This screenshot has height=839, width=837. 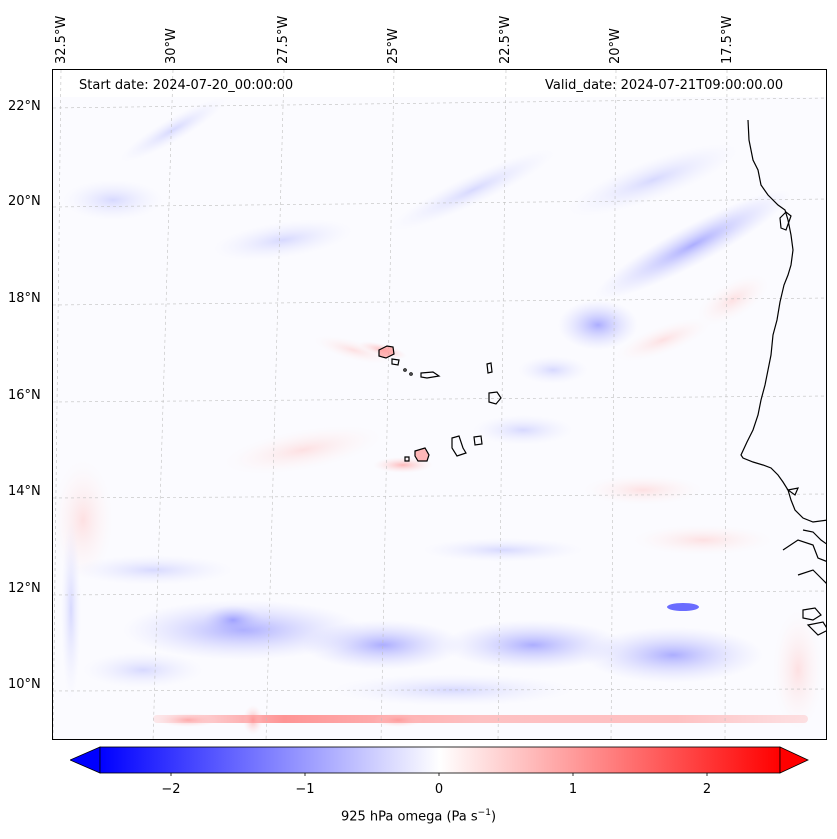 I want to click on colorbar-tick-minus1: −1, so click(x=305, y=789).